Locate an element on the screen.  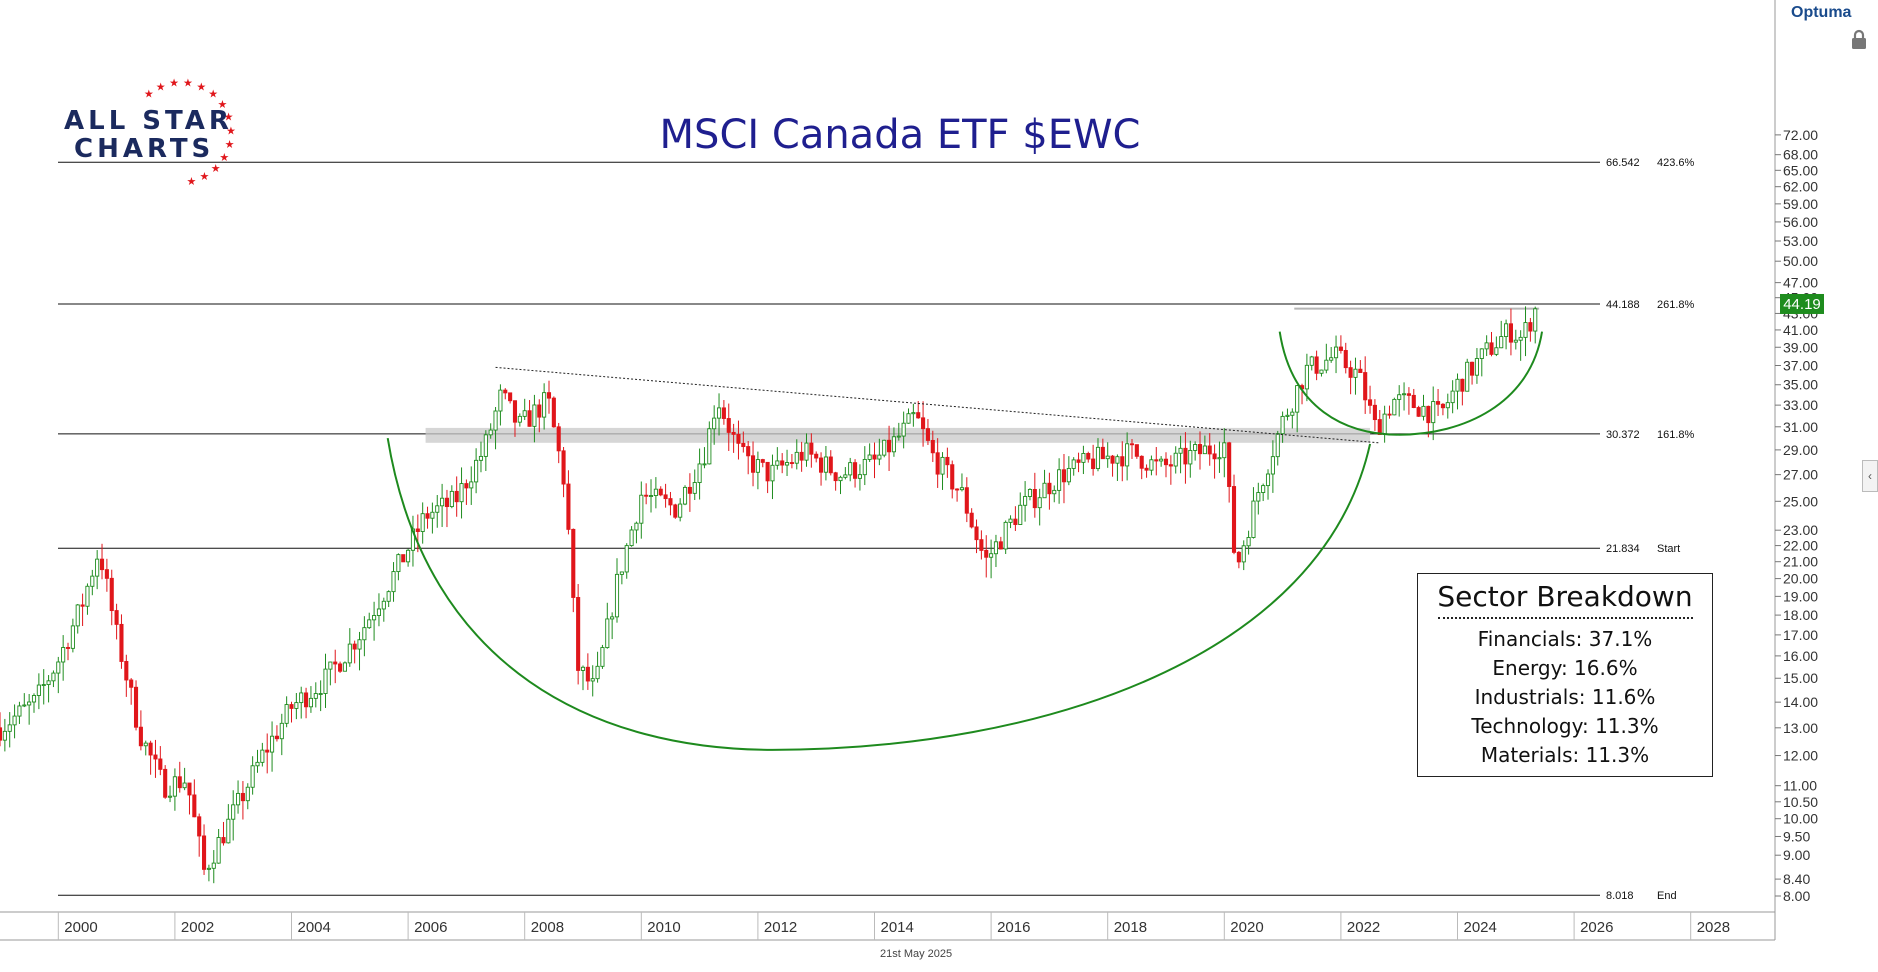
y-tick-label: 18.00 is located at coordinates (1800, 615).